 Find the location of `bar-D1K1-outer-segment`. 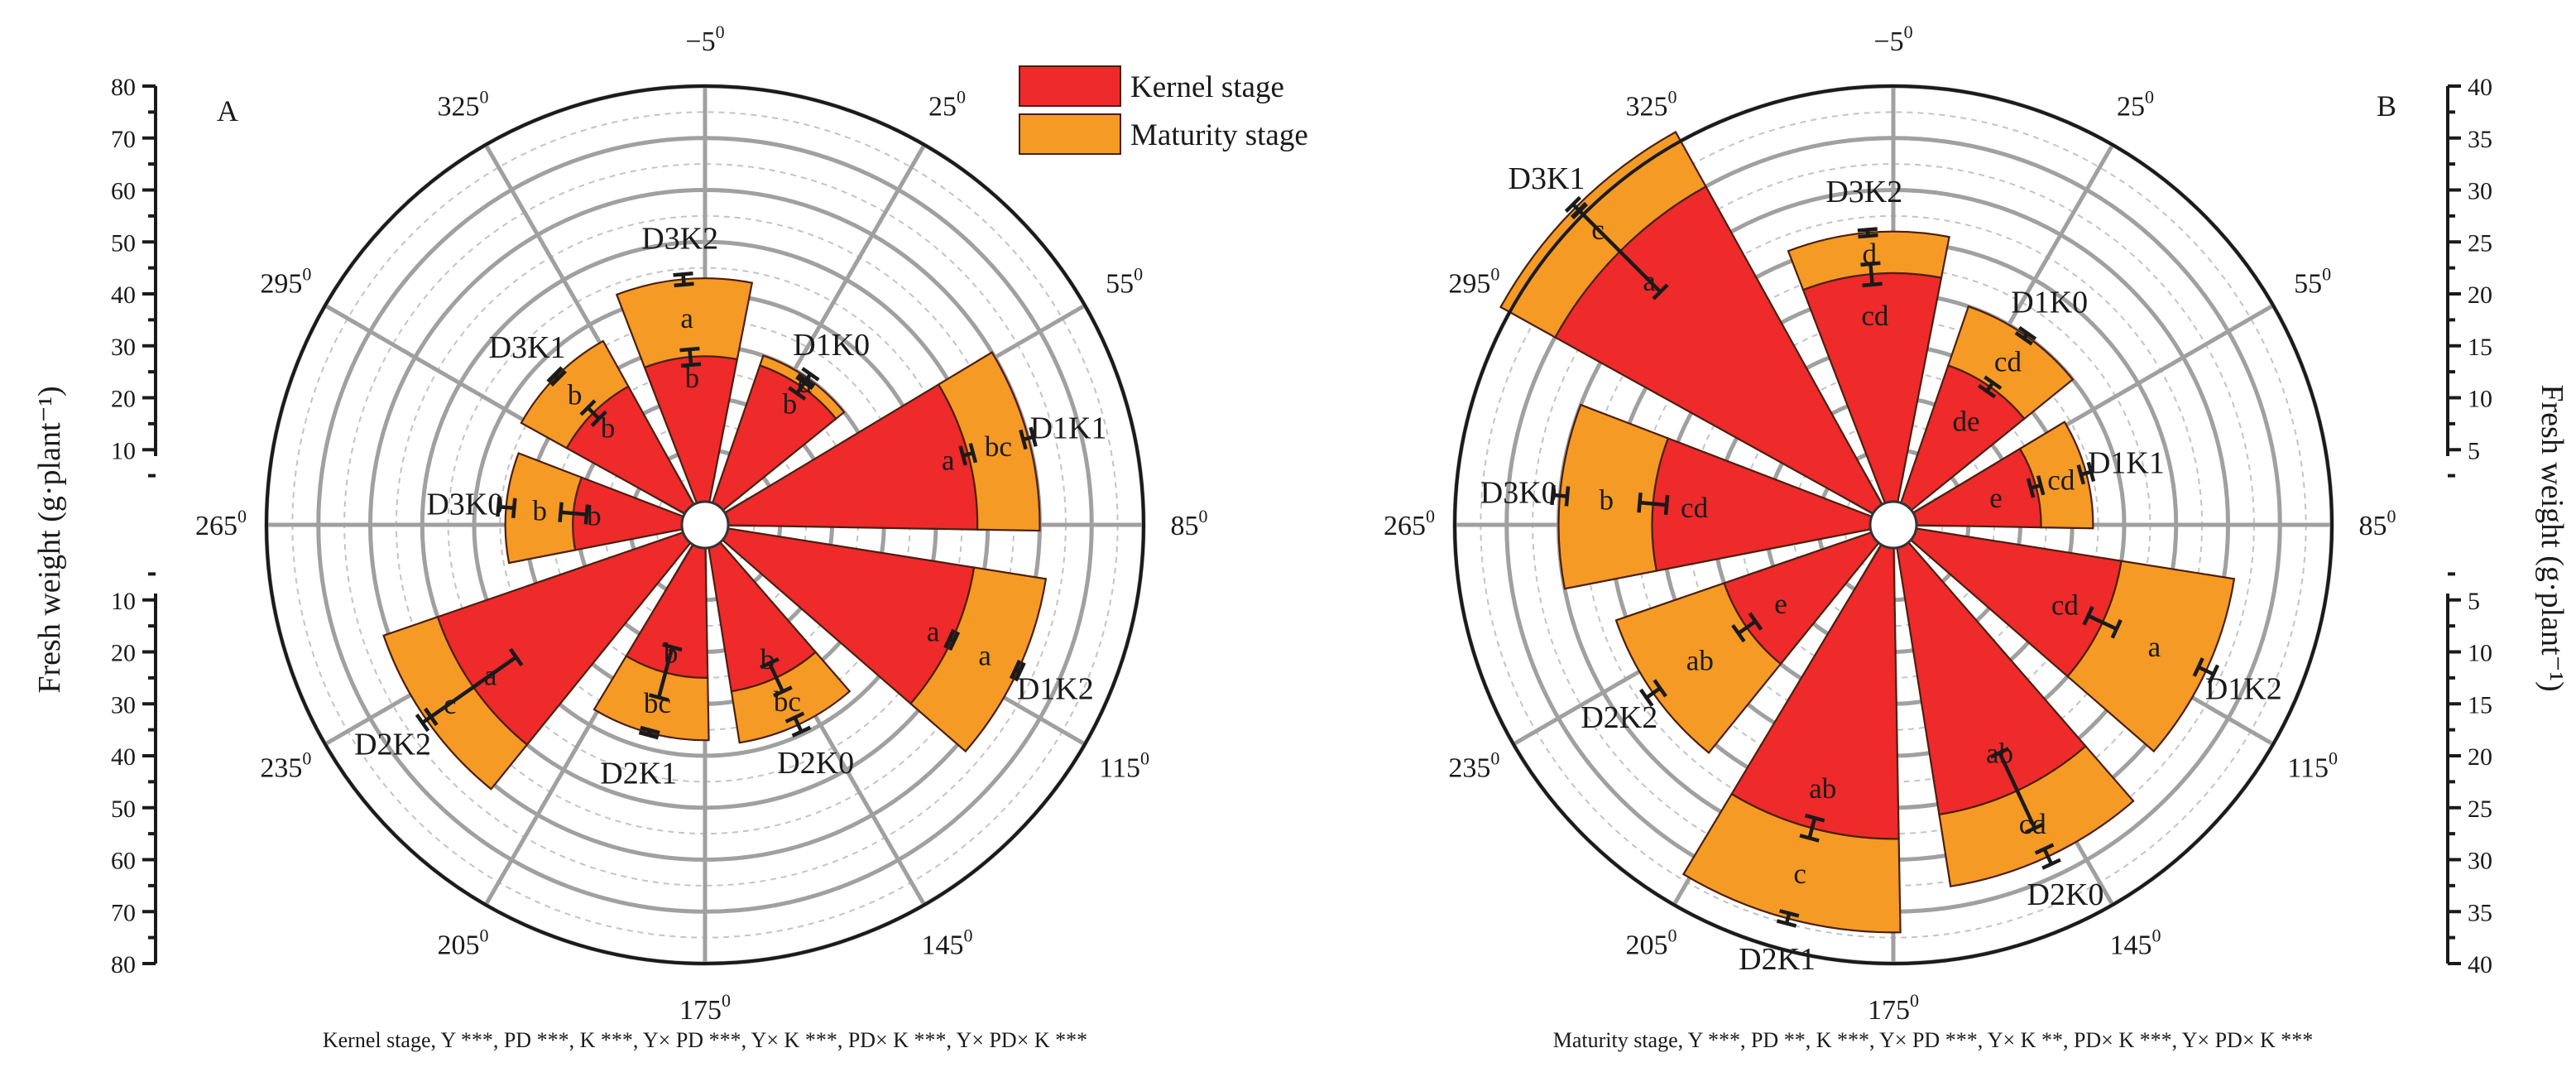

bar-D1K1-outer-segment is located at coordinates (989, 441).